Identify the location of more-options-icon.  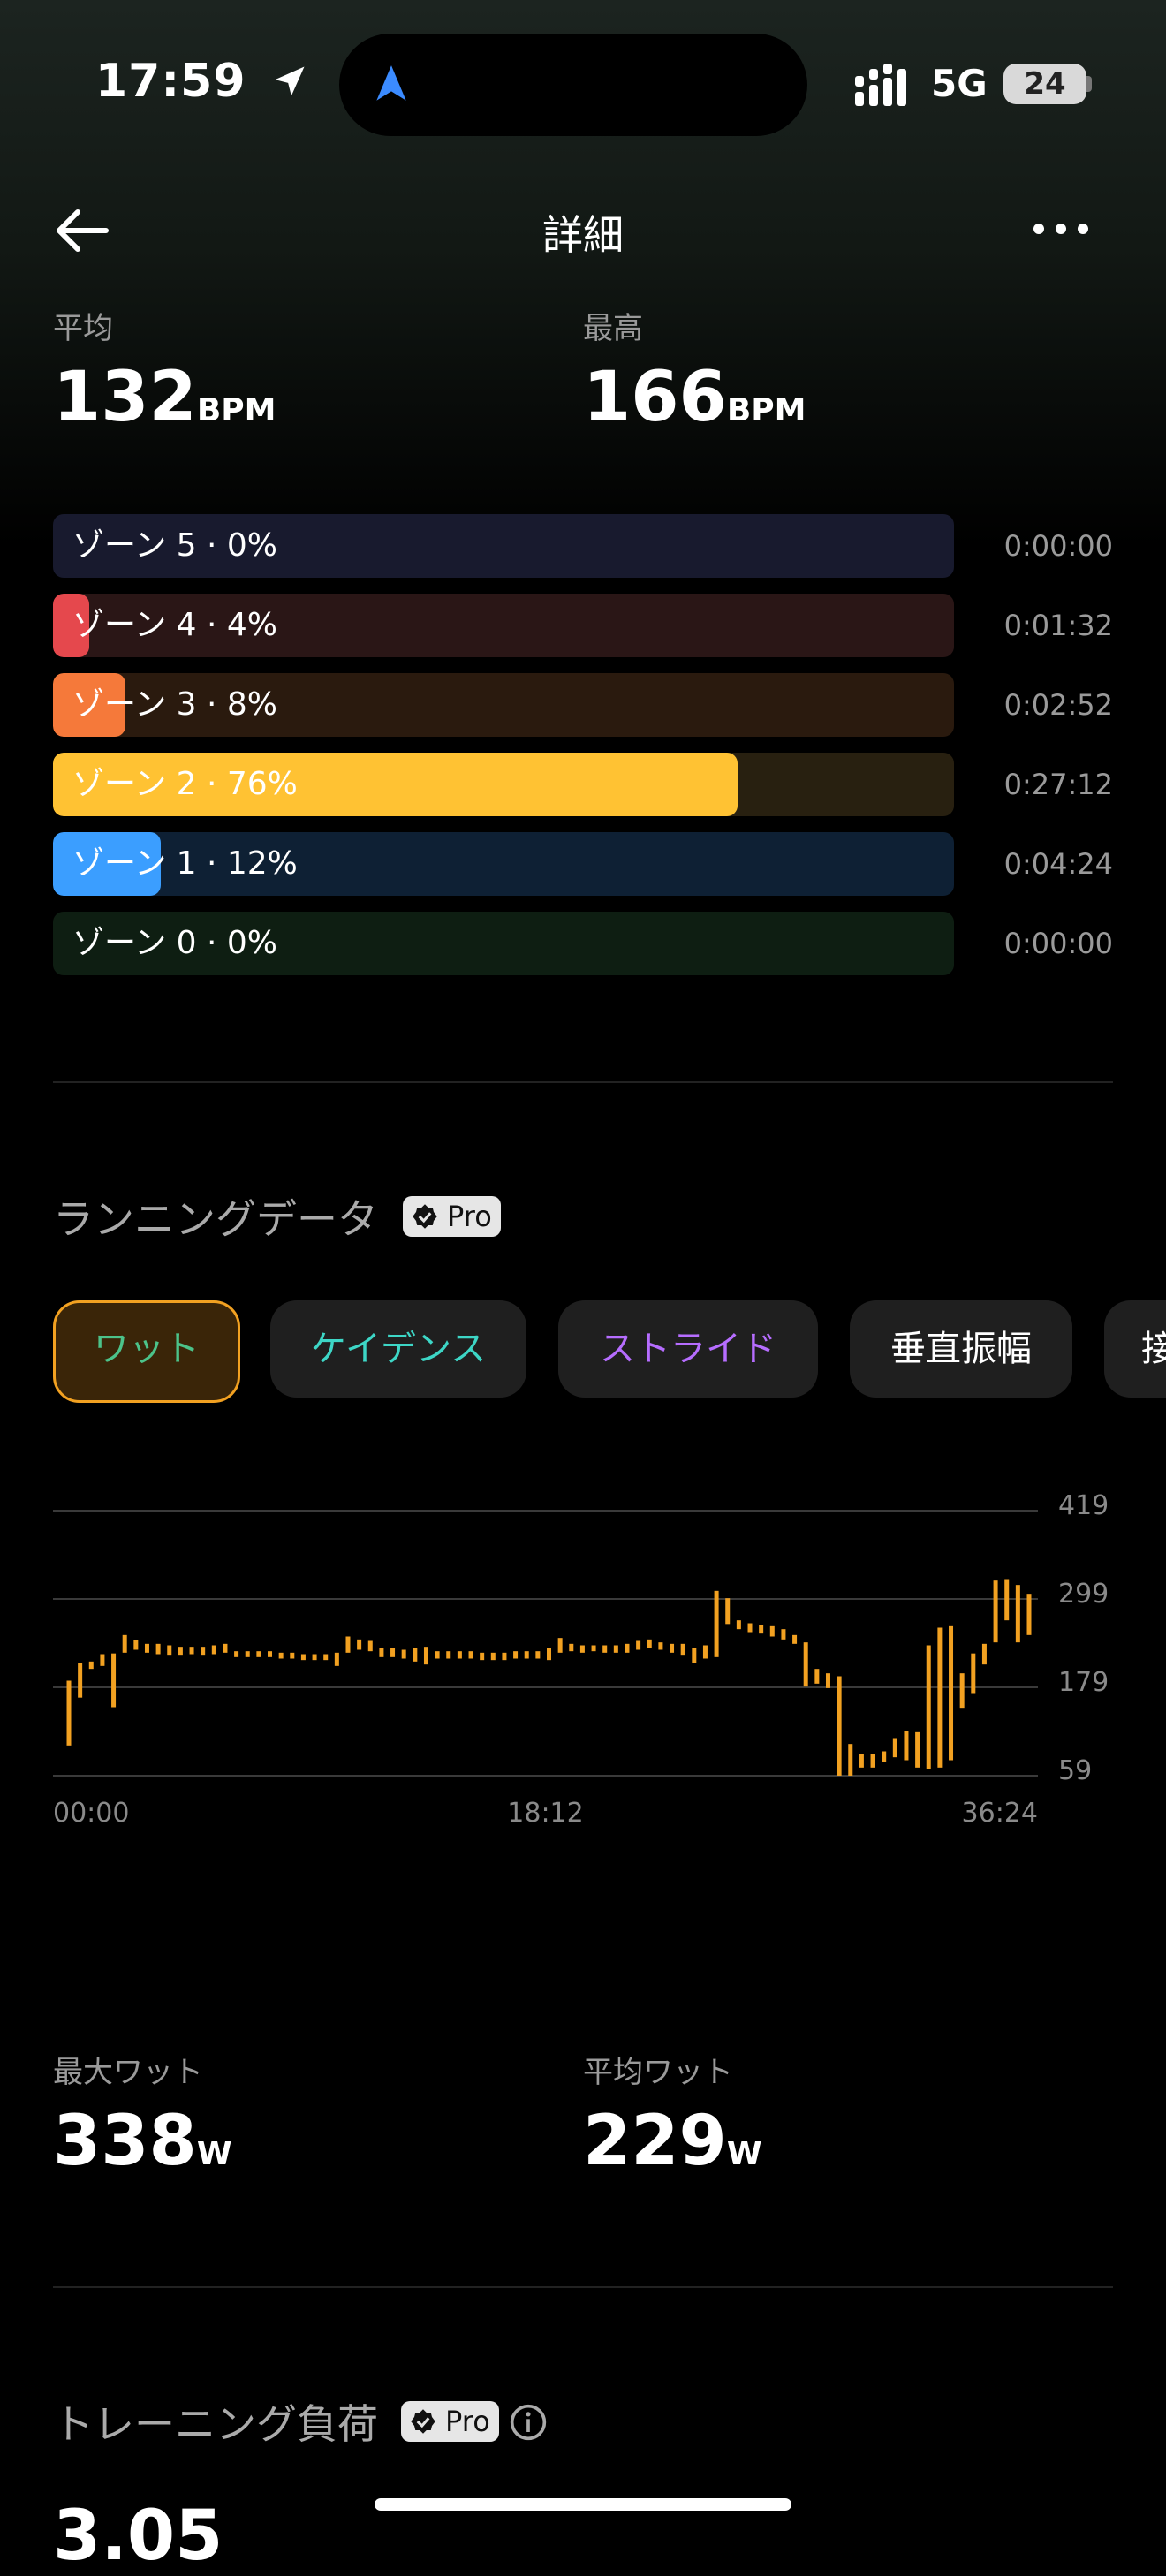
(1061, 229).